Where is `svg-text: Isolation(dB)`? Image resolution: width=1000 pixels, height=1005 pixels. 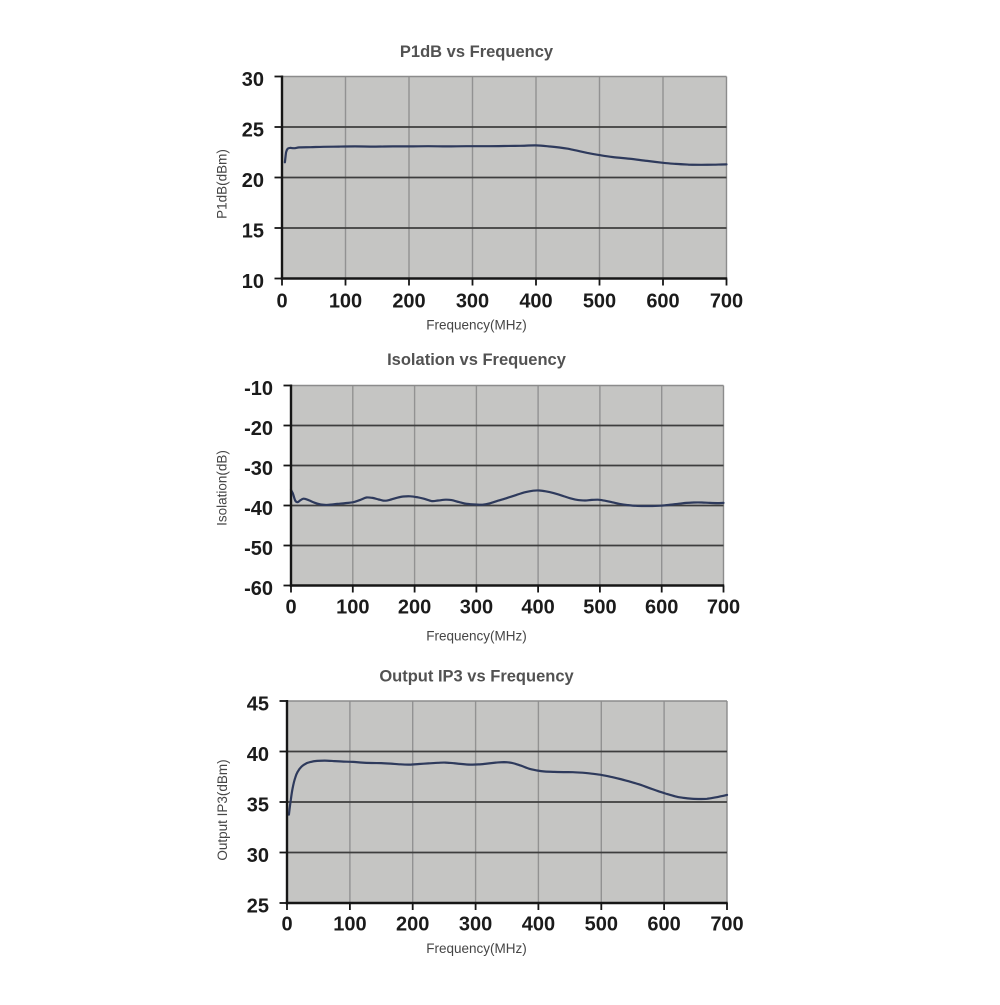
svg-text: Isolation(dB) is located at coordinates (222, 488).